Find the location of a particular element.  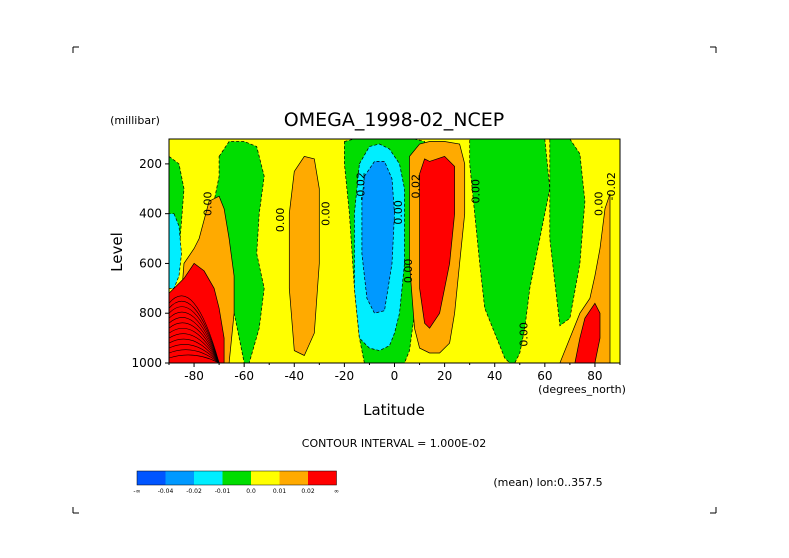

corner-mark-top-right is located at coordinates (713, 49).